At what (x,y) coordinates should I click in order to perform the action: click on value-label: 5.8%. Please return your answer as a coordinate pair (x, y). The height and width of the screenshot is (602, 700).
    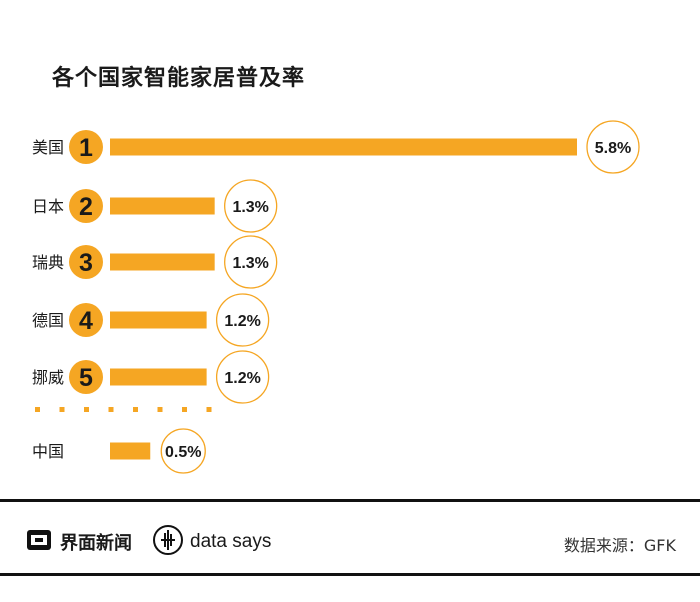
    Looking at the image, I should click on (613, 148).